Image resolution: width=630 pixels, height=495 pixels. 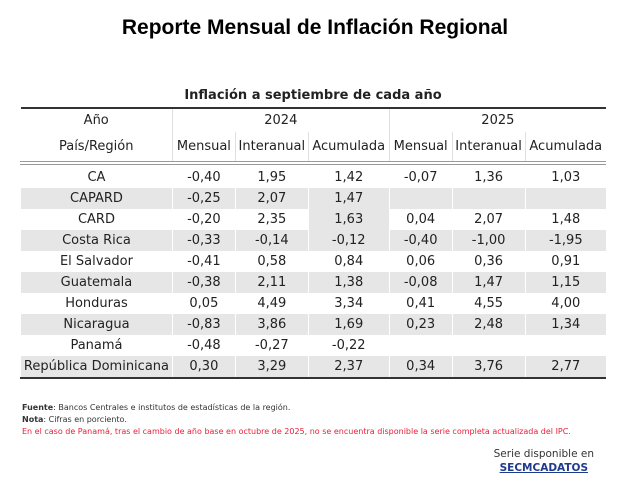 What do you see at coordinates (271, 282) in the screenshot?
I see `value-cell: 2,11` at bounding box center [271, 282].